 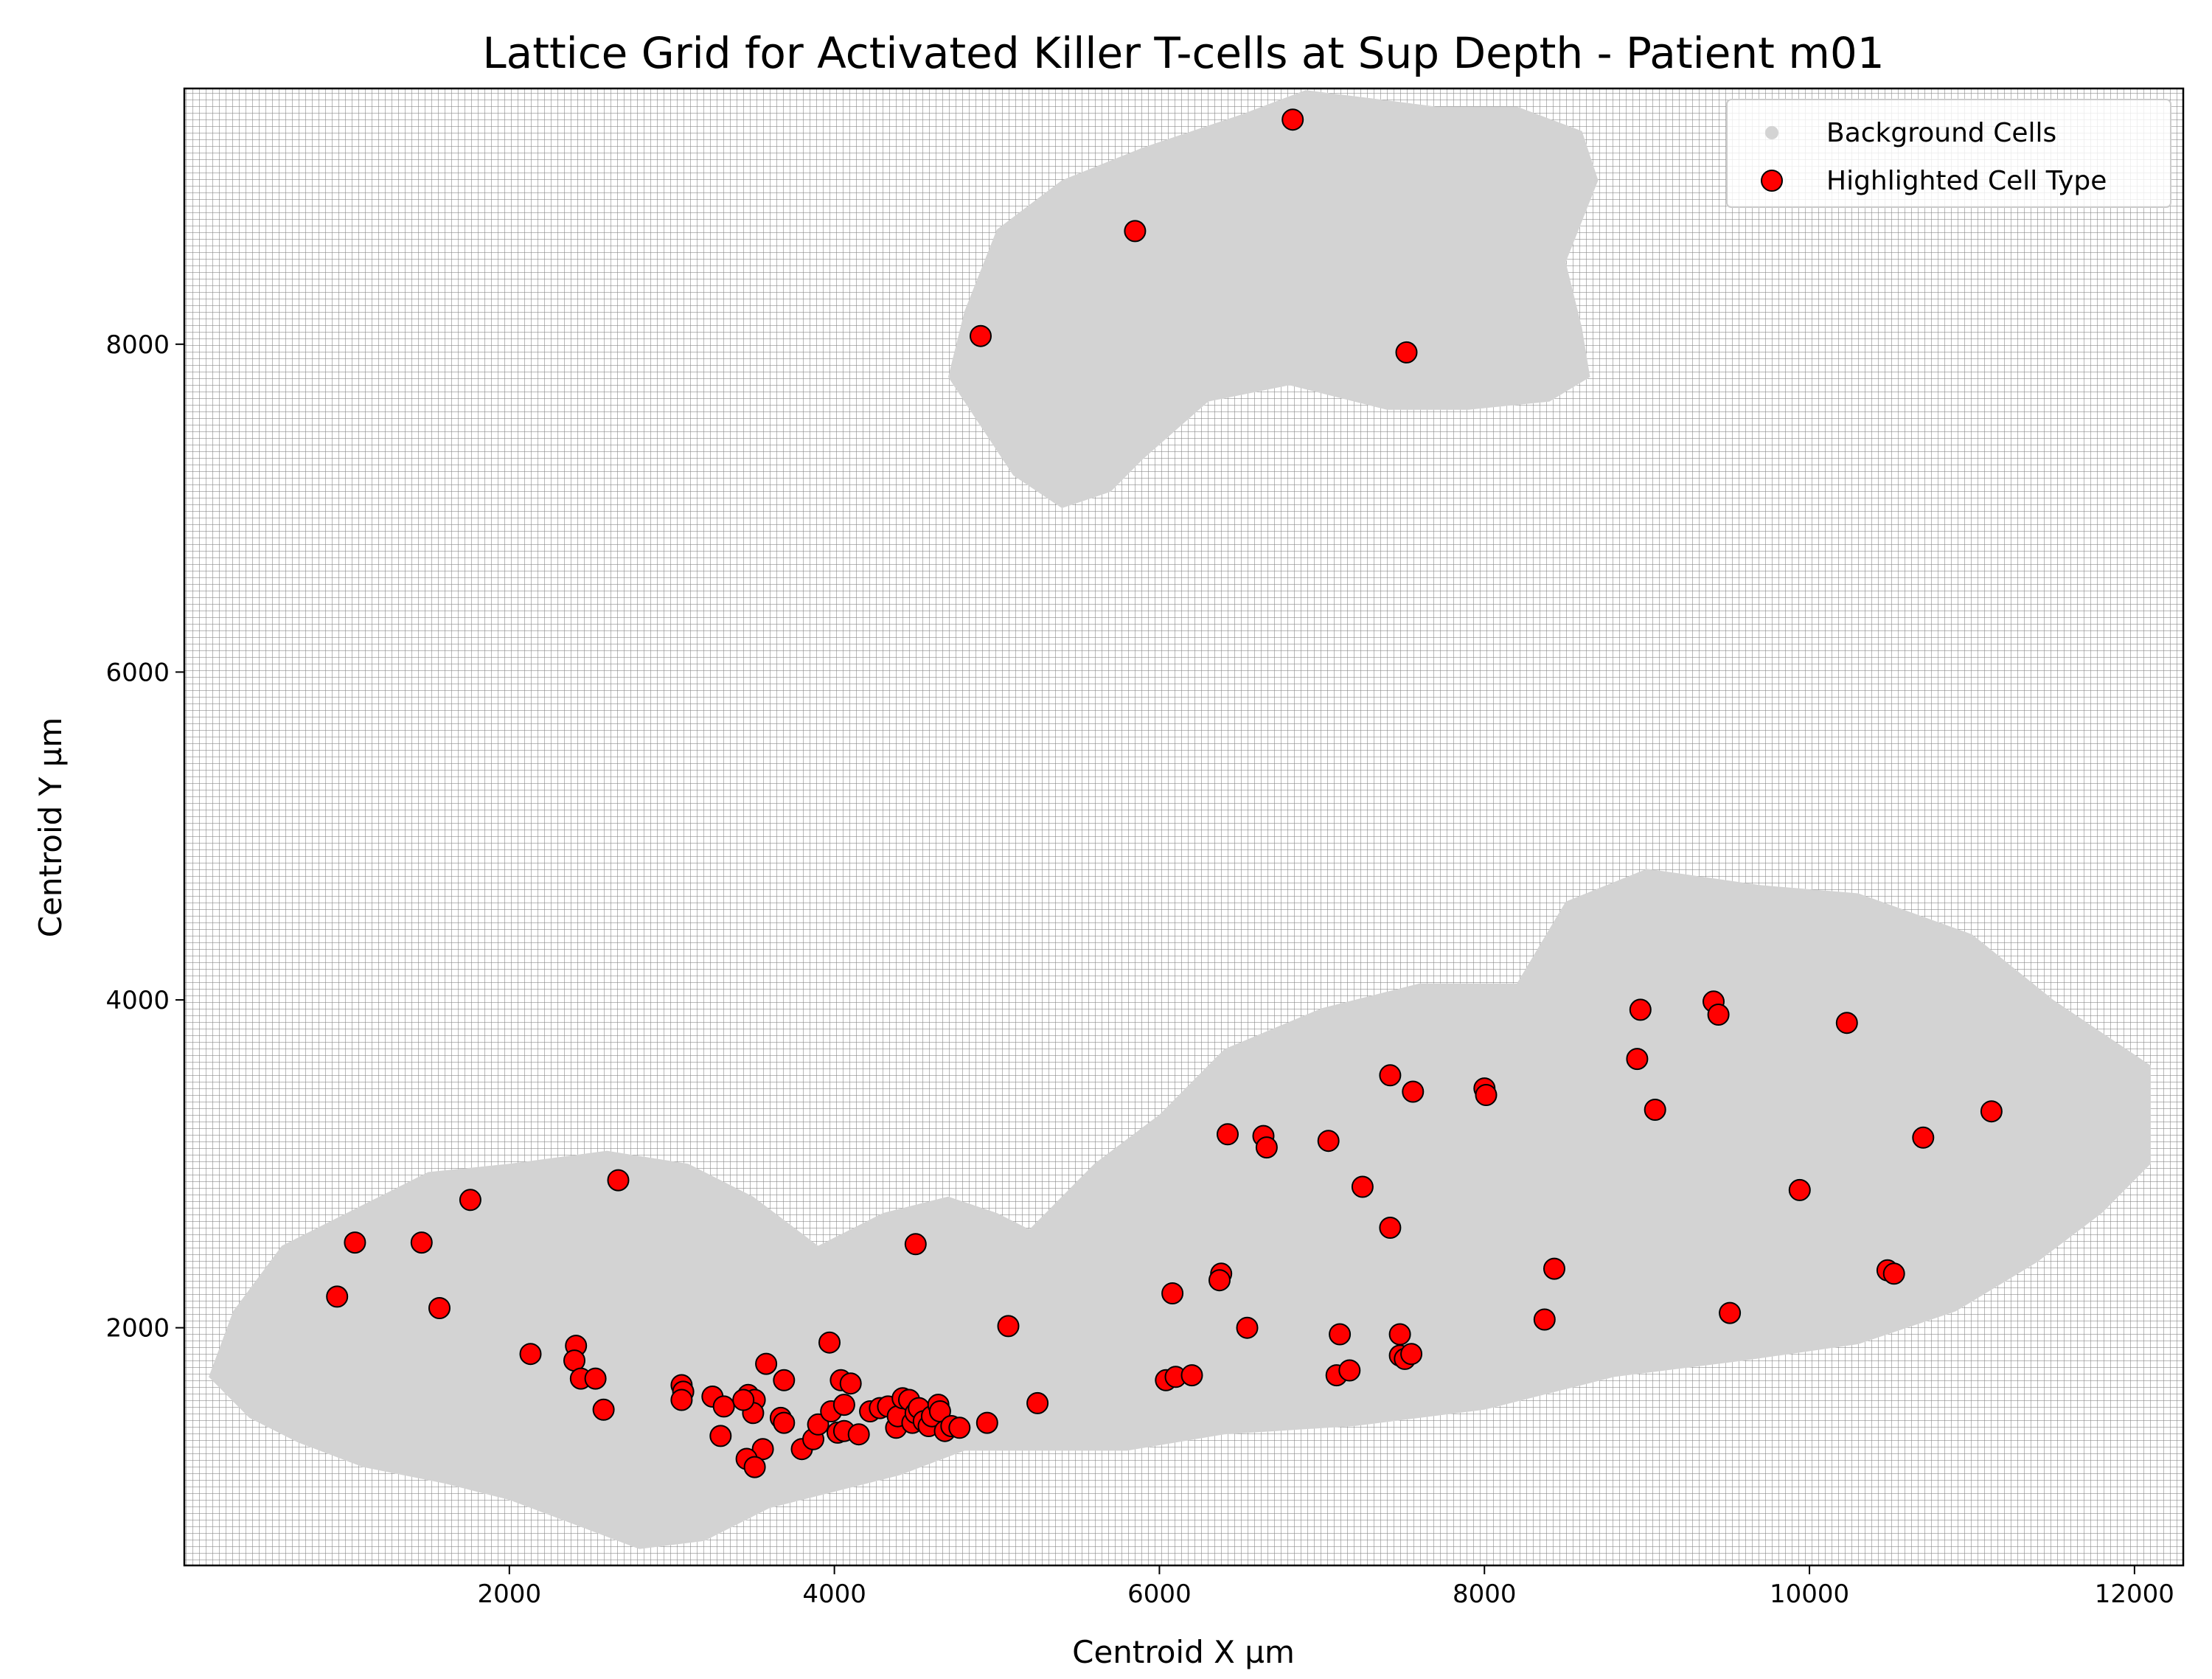 What do you see at coordinates (1771, 180) in the screenshot?
I see `legend-marker-highlighted` at bounding box center [1771, 180].